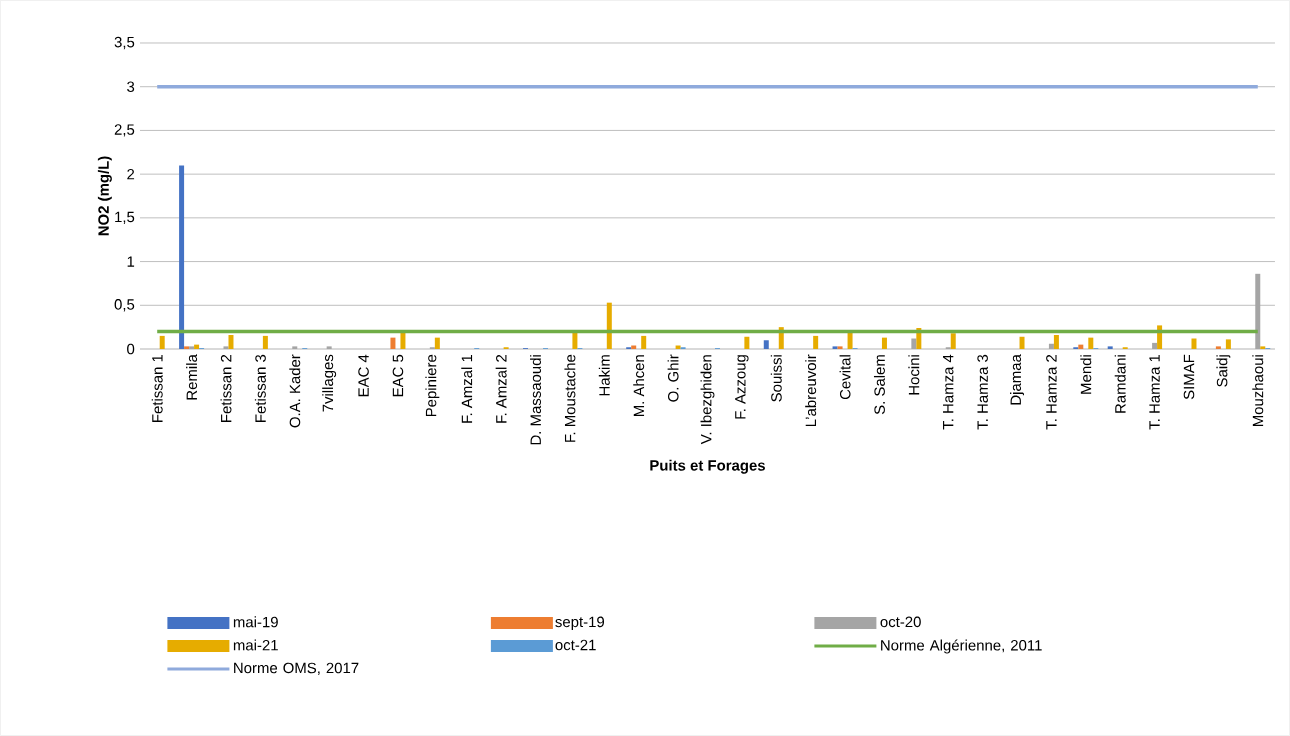 This screenshot has width=1290, height=736. Describe the element at coordinates (226, 388) in the screenshot. I see `x-tick-label: Fetissan 2` at that location.